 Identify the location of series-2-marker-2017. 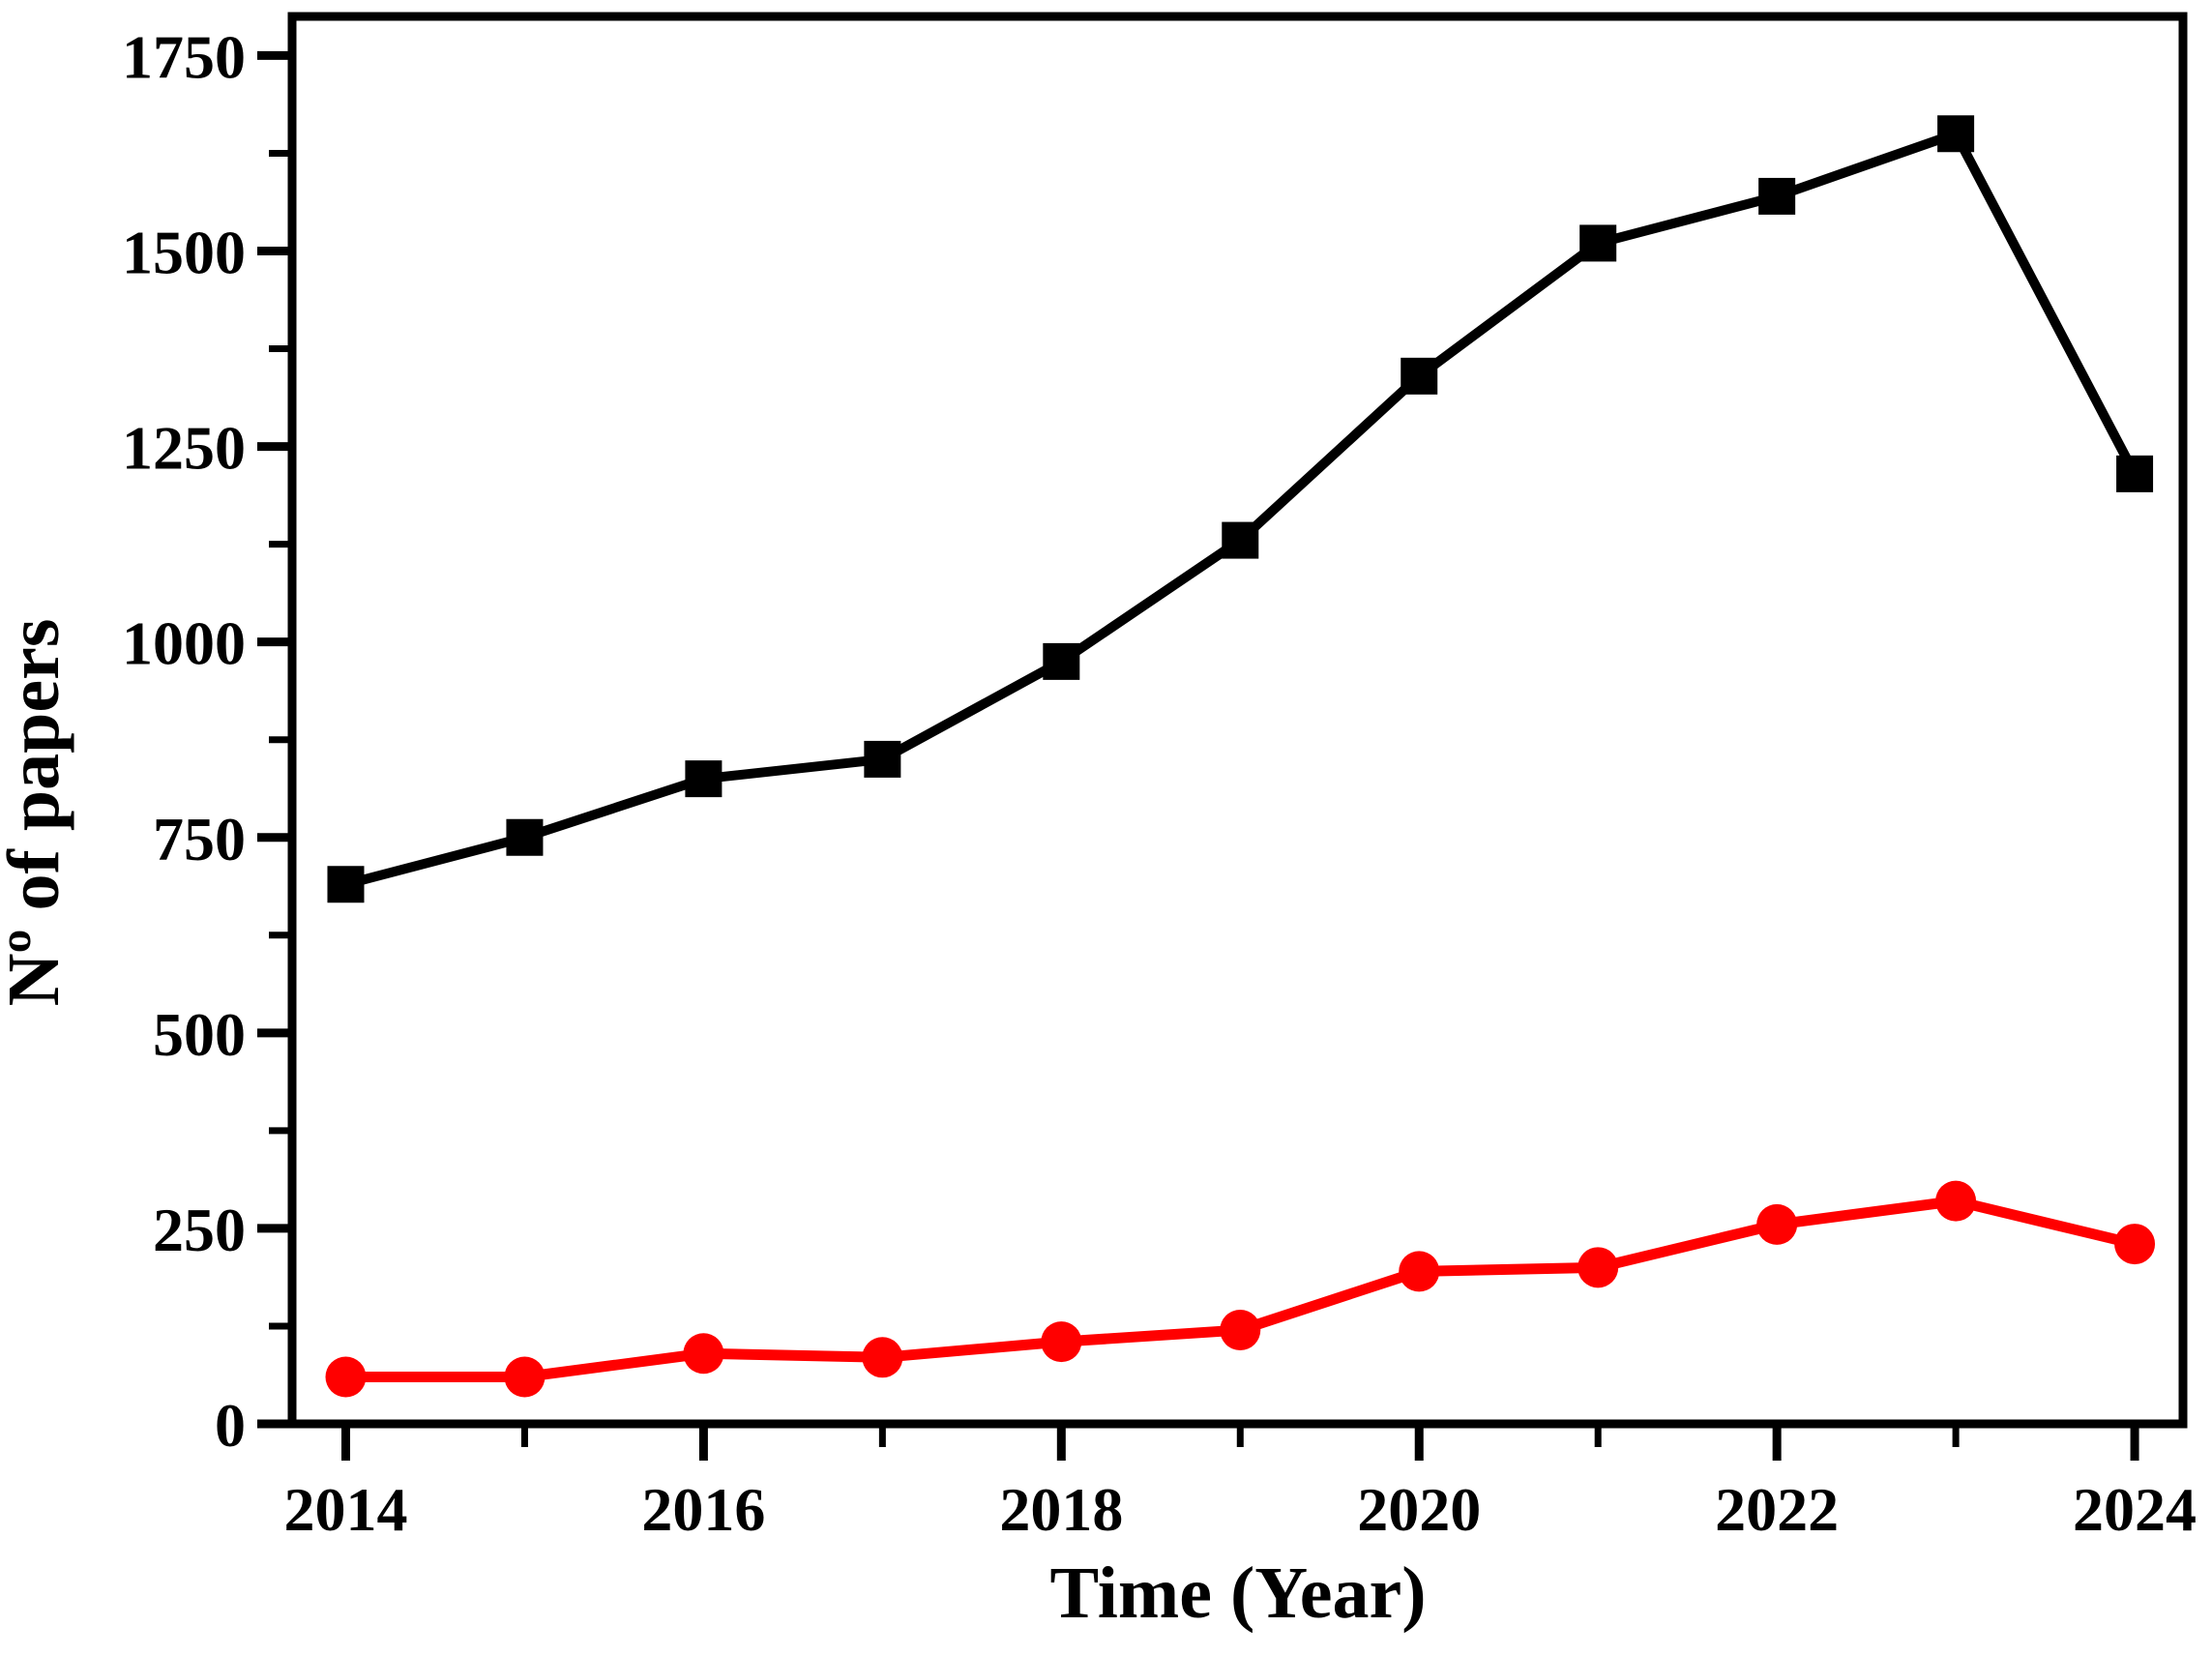
(882, 1357).